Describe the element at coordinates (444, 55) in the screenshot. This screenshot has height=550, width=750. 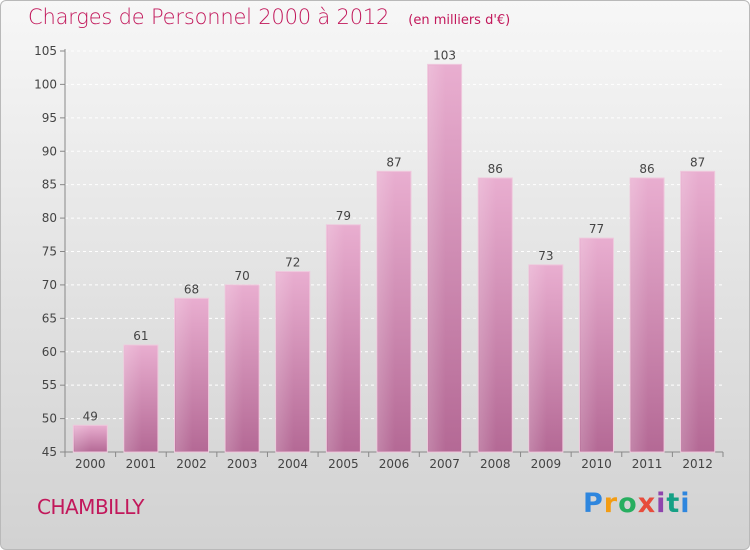
I see `data-label-2007: 103` at that location.